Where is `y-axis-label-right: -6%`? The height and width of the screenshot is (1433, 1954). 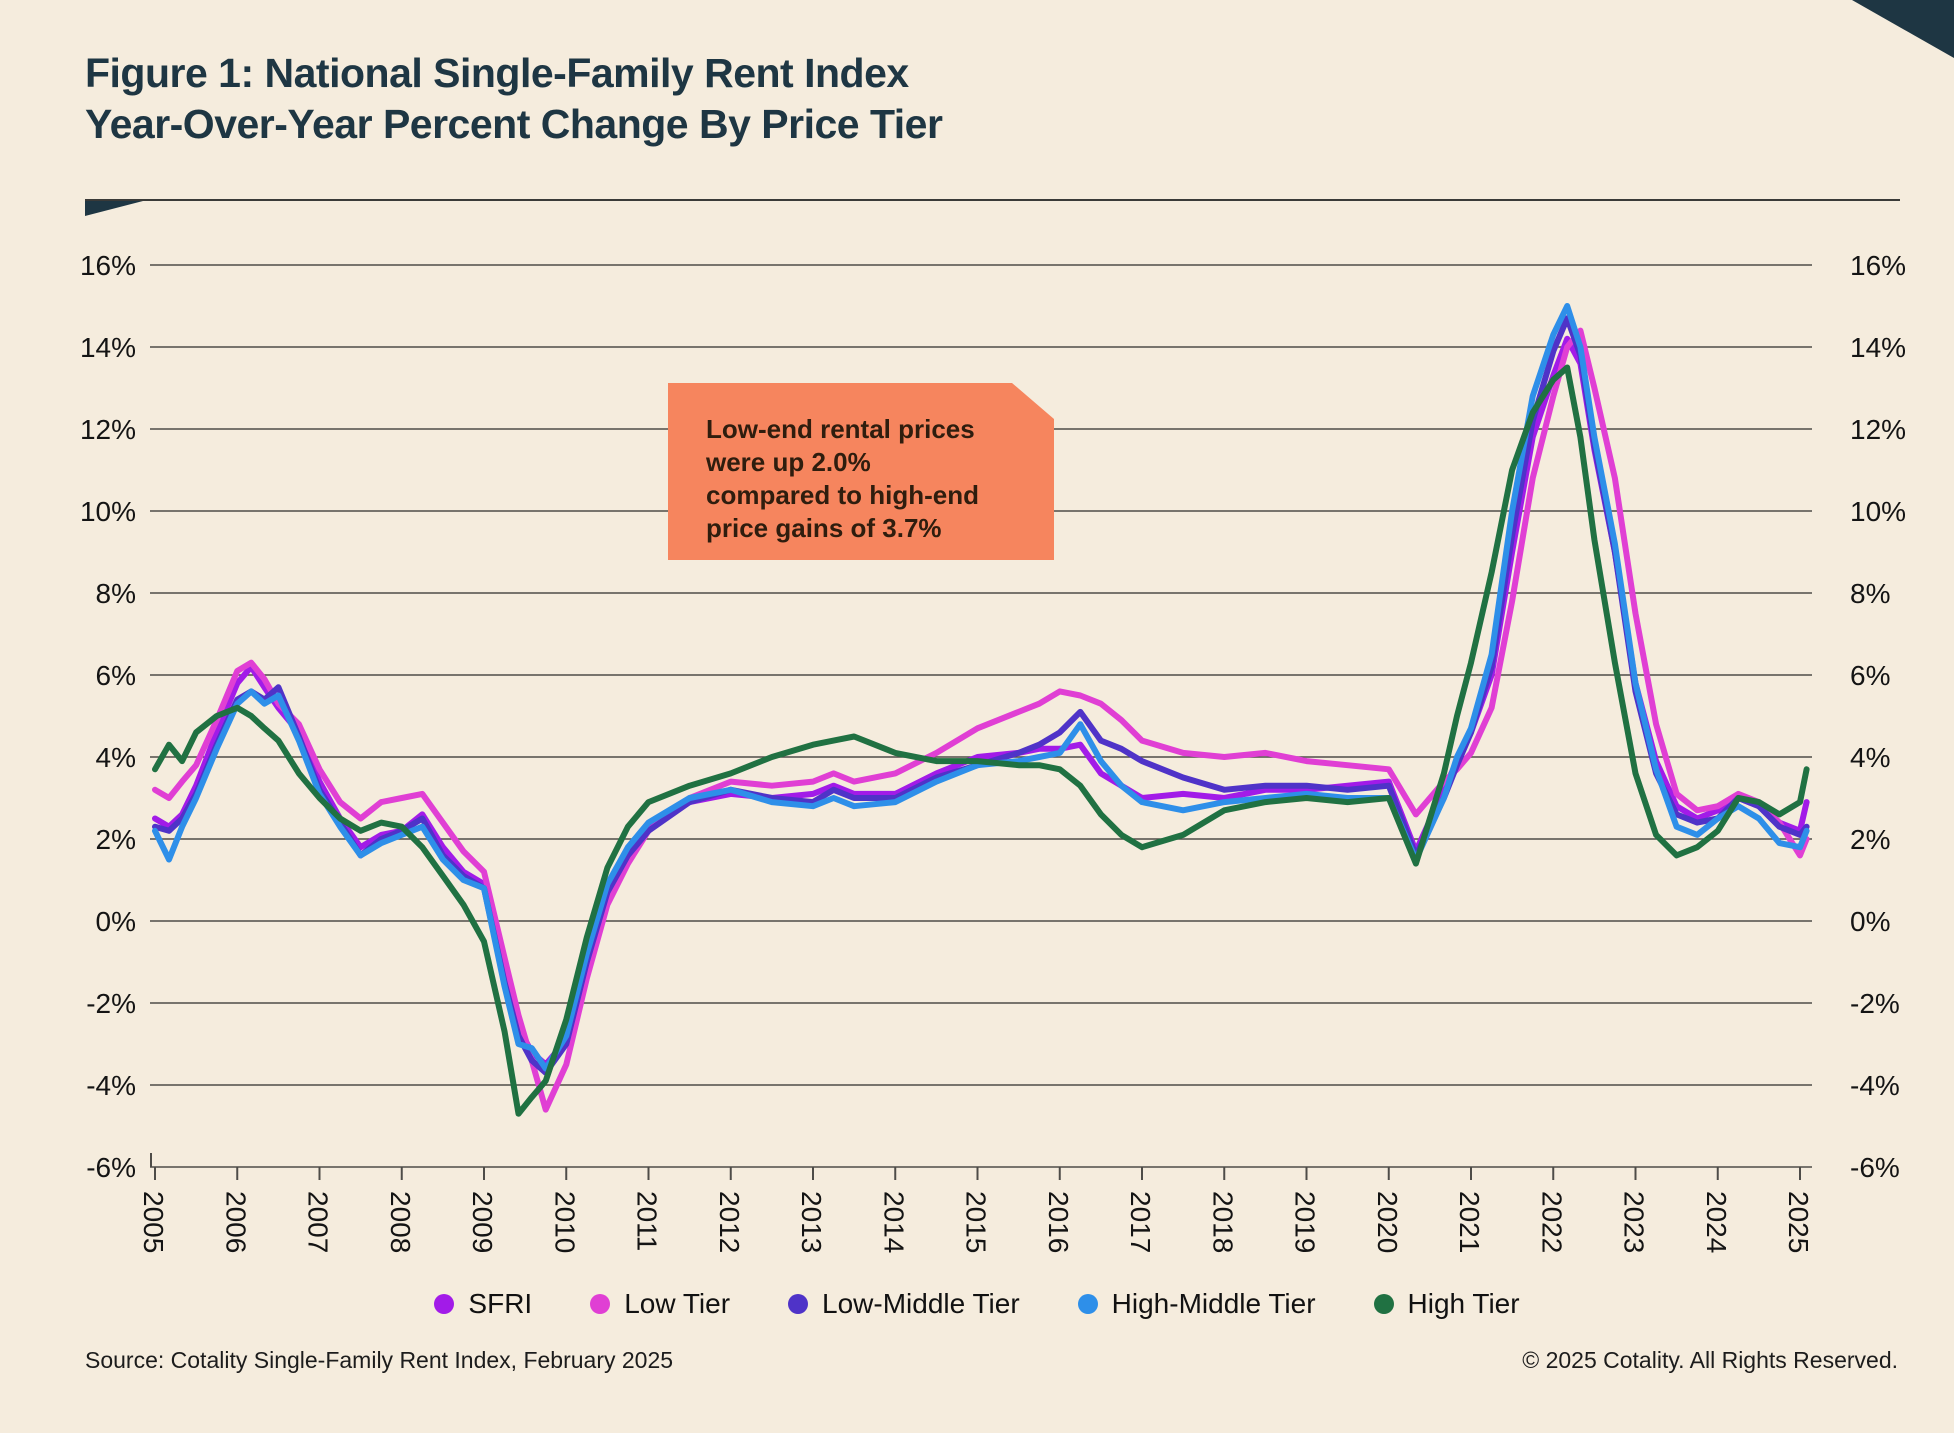
y-axis-label-right: -6% is located at coordinates (1875, 1167).